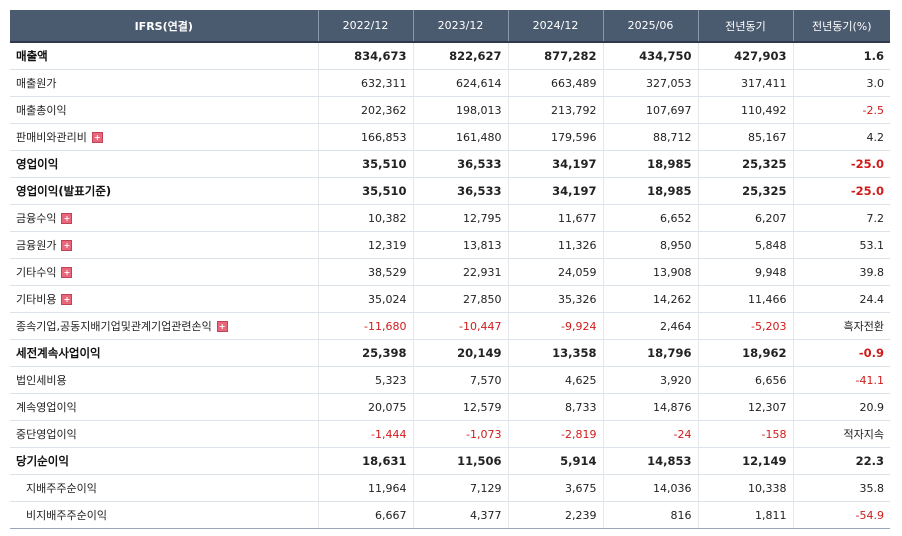 The height and width of the screenshot is (536, 902). I want to click on row-value-cell: 20.9, so click(841, 407).